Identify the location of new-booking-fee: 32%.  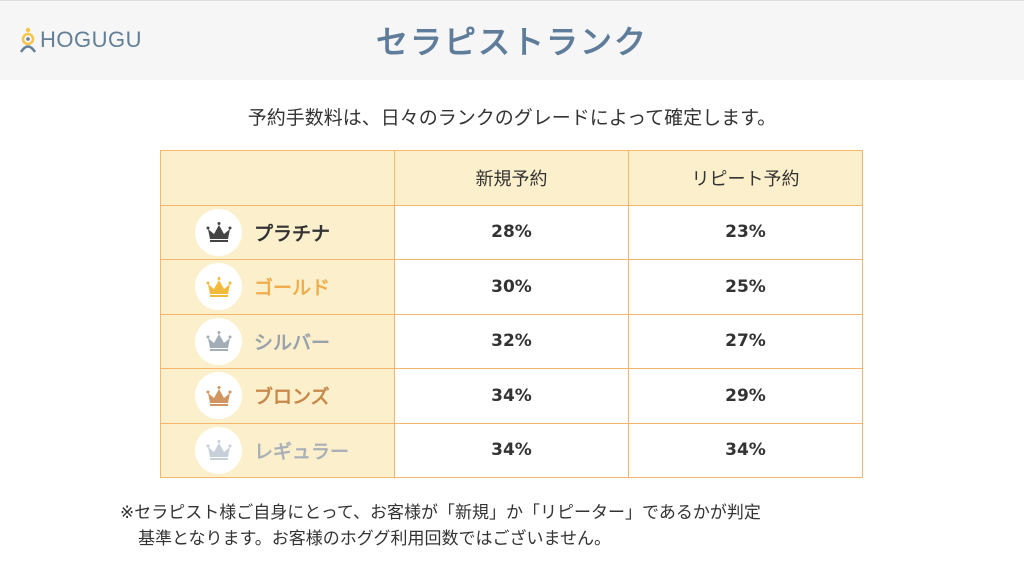
(511, 341).